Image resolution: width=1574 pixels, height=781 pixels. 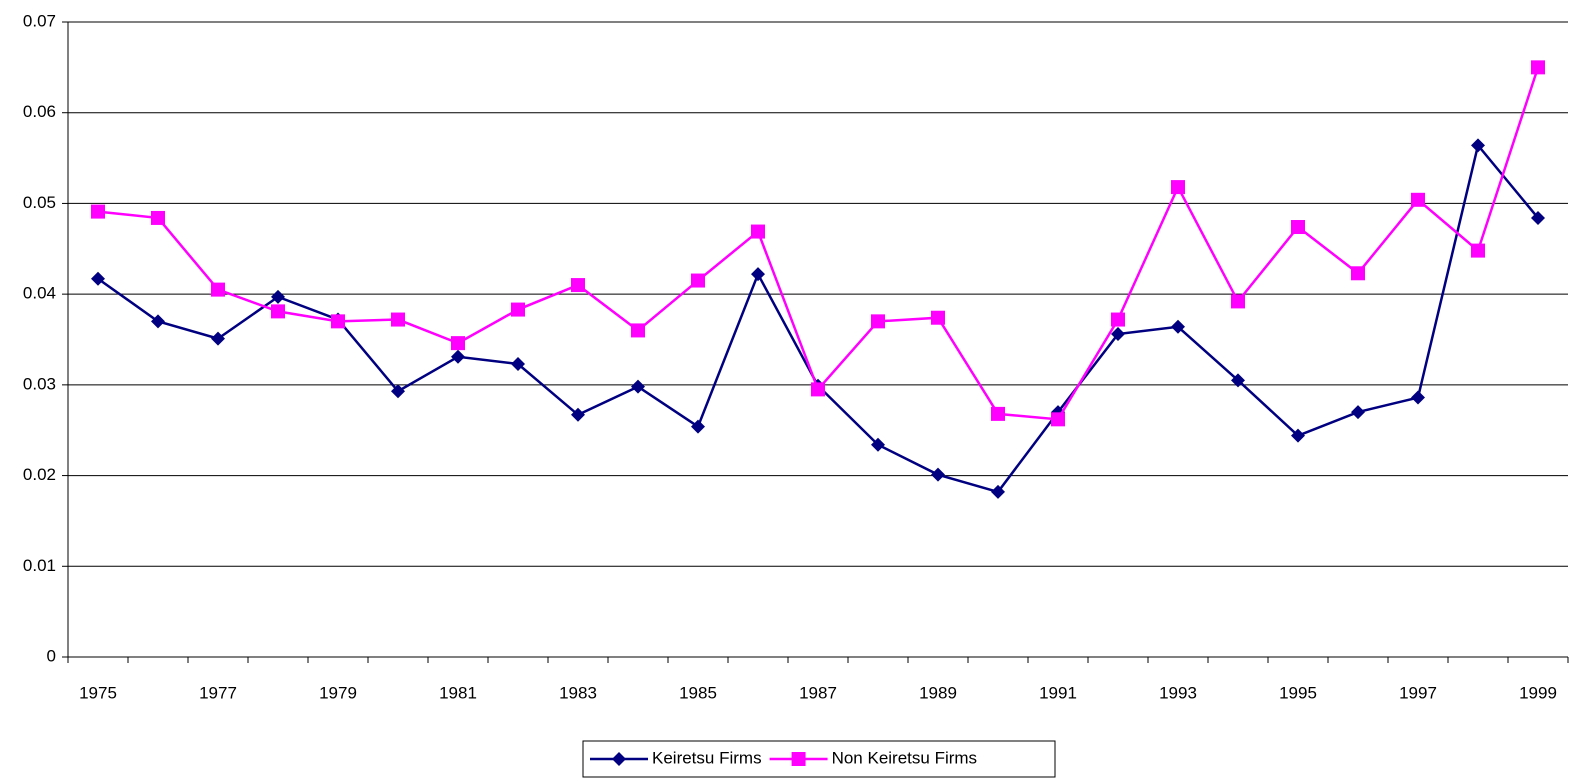 I want to click on x-tick-label: 1999, so click(x=1538, y=692).